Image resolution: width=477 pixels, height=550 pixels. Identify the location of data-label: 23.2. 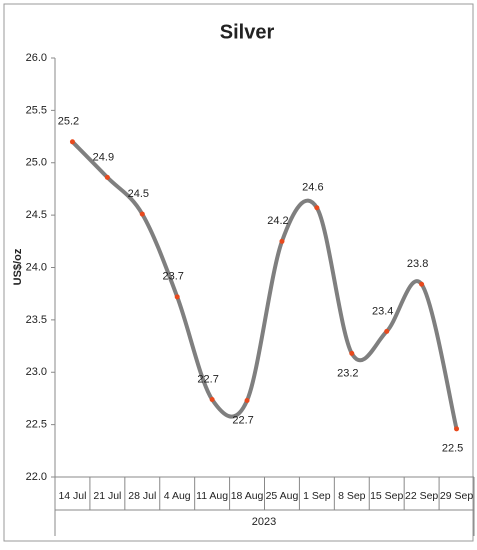
(347, 373).